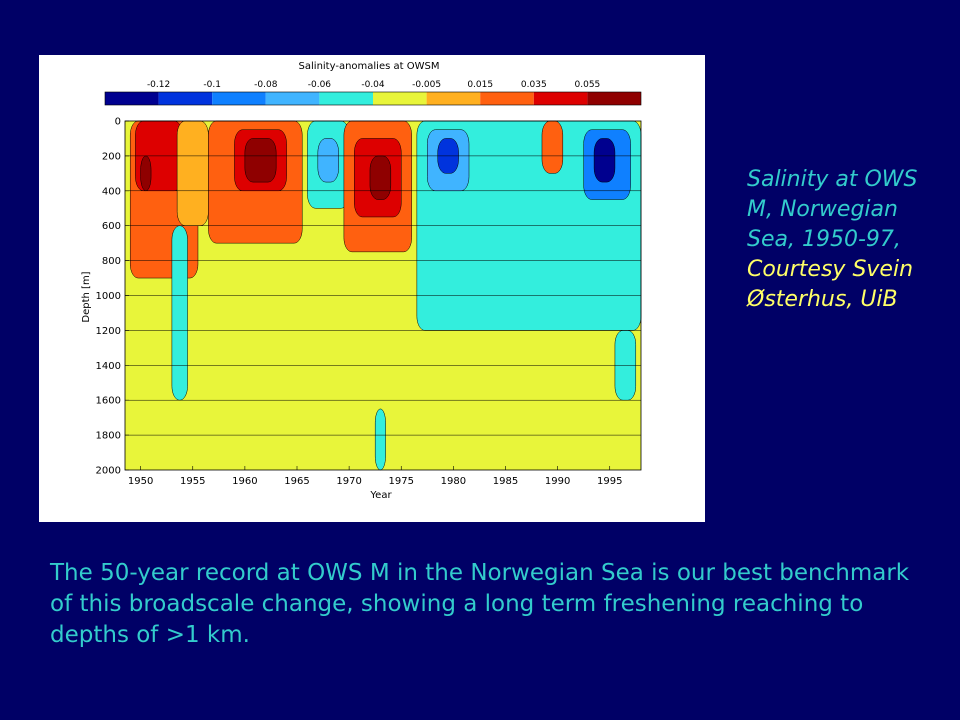 Image resolution: width=960 pixels, height=720 pixels. What do you see at coordinates (212, 85) in the screenshot?
I see `colorbar-tick-label: -0.1` at bounding box center [212, 85].